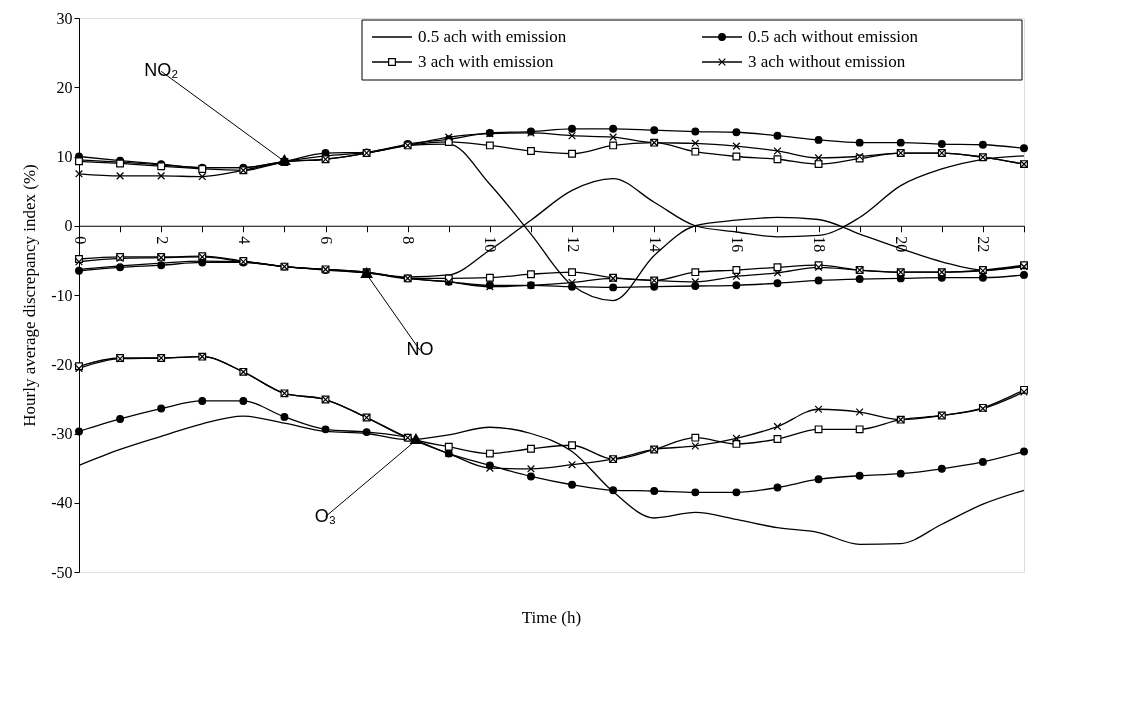 The width and height of the screenshot is (1133, 709). Describe the element at coordinates (30, 295) in the screenshot. I see `y-axis-title: Hourly average discrepancy index (%)` at that location.